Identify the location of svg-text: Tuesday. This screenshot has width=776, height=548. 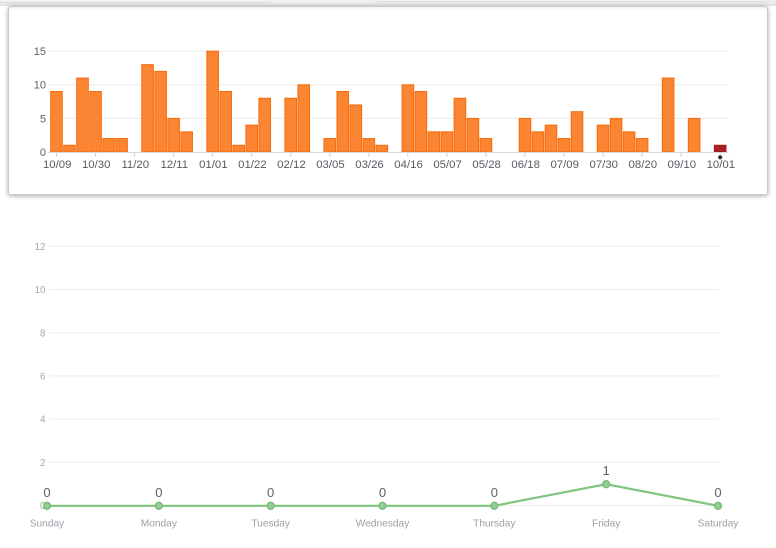
(271, 523).